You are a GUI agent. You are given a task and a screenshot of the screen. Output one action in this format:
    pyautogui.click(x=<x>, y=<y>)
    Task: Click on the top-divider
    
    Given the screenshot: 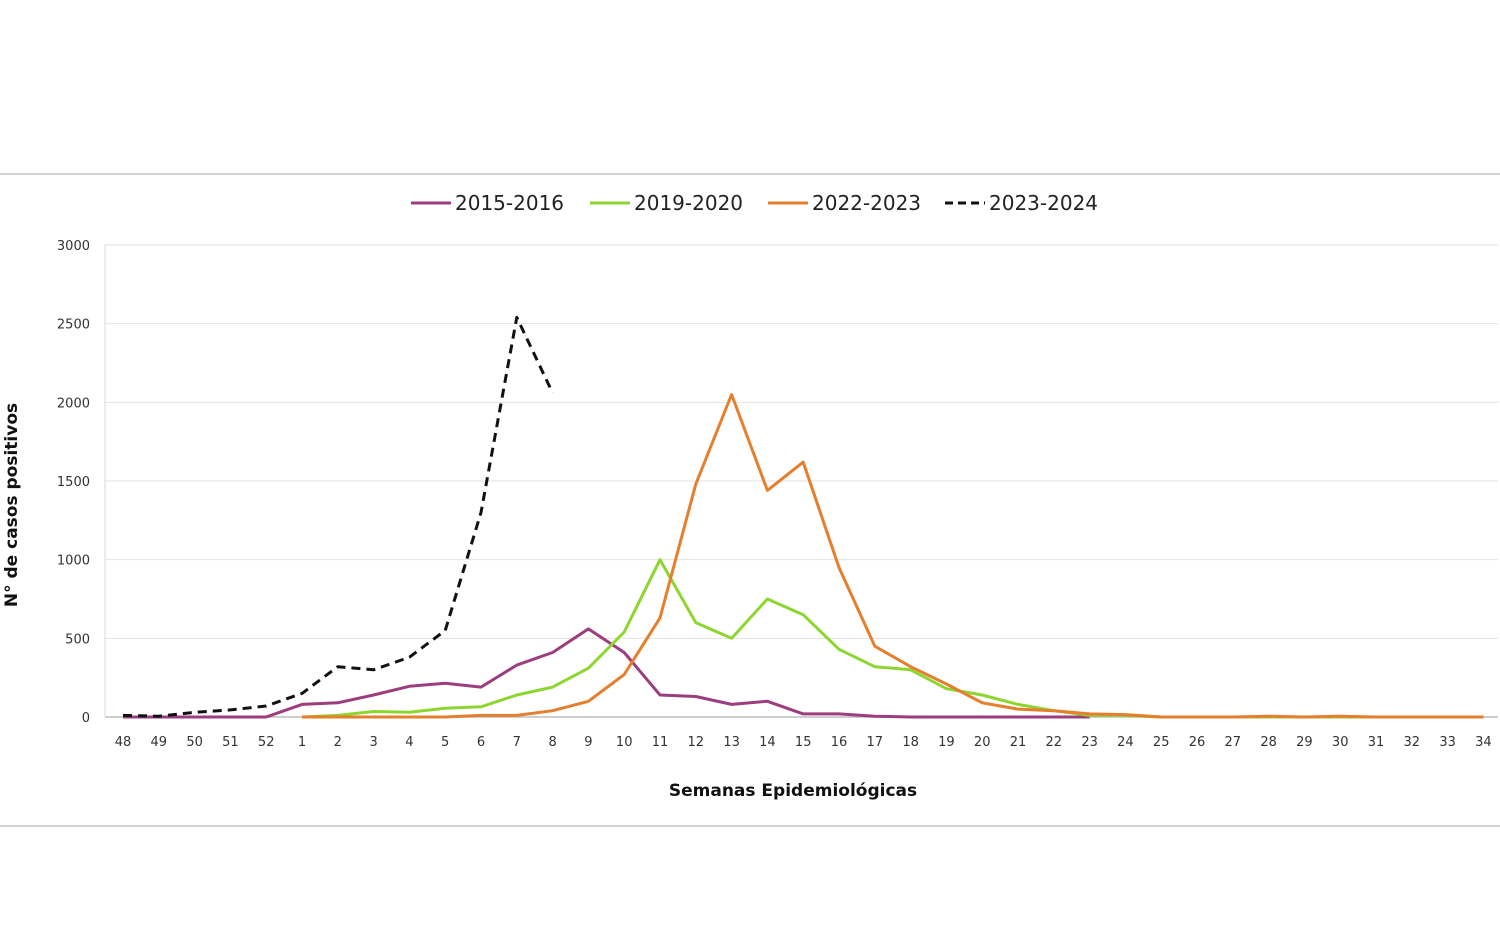 What is the action you would take?
    pyautogui.click(x=750, y=174)
    